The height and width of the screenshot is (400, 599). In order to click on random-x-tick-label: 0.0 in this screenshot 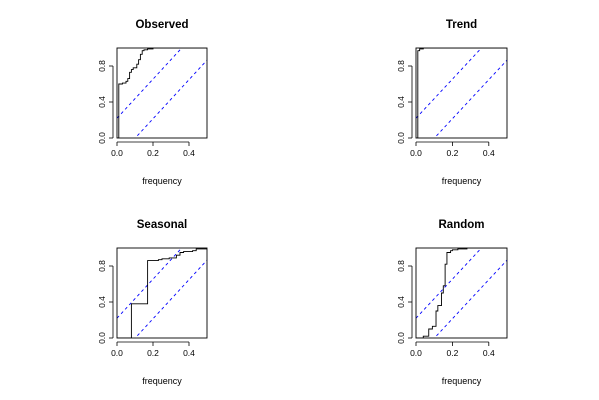, I will do `click(416, 353)`.